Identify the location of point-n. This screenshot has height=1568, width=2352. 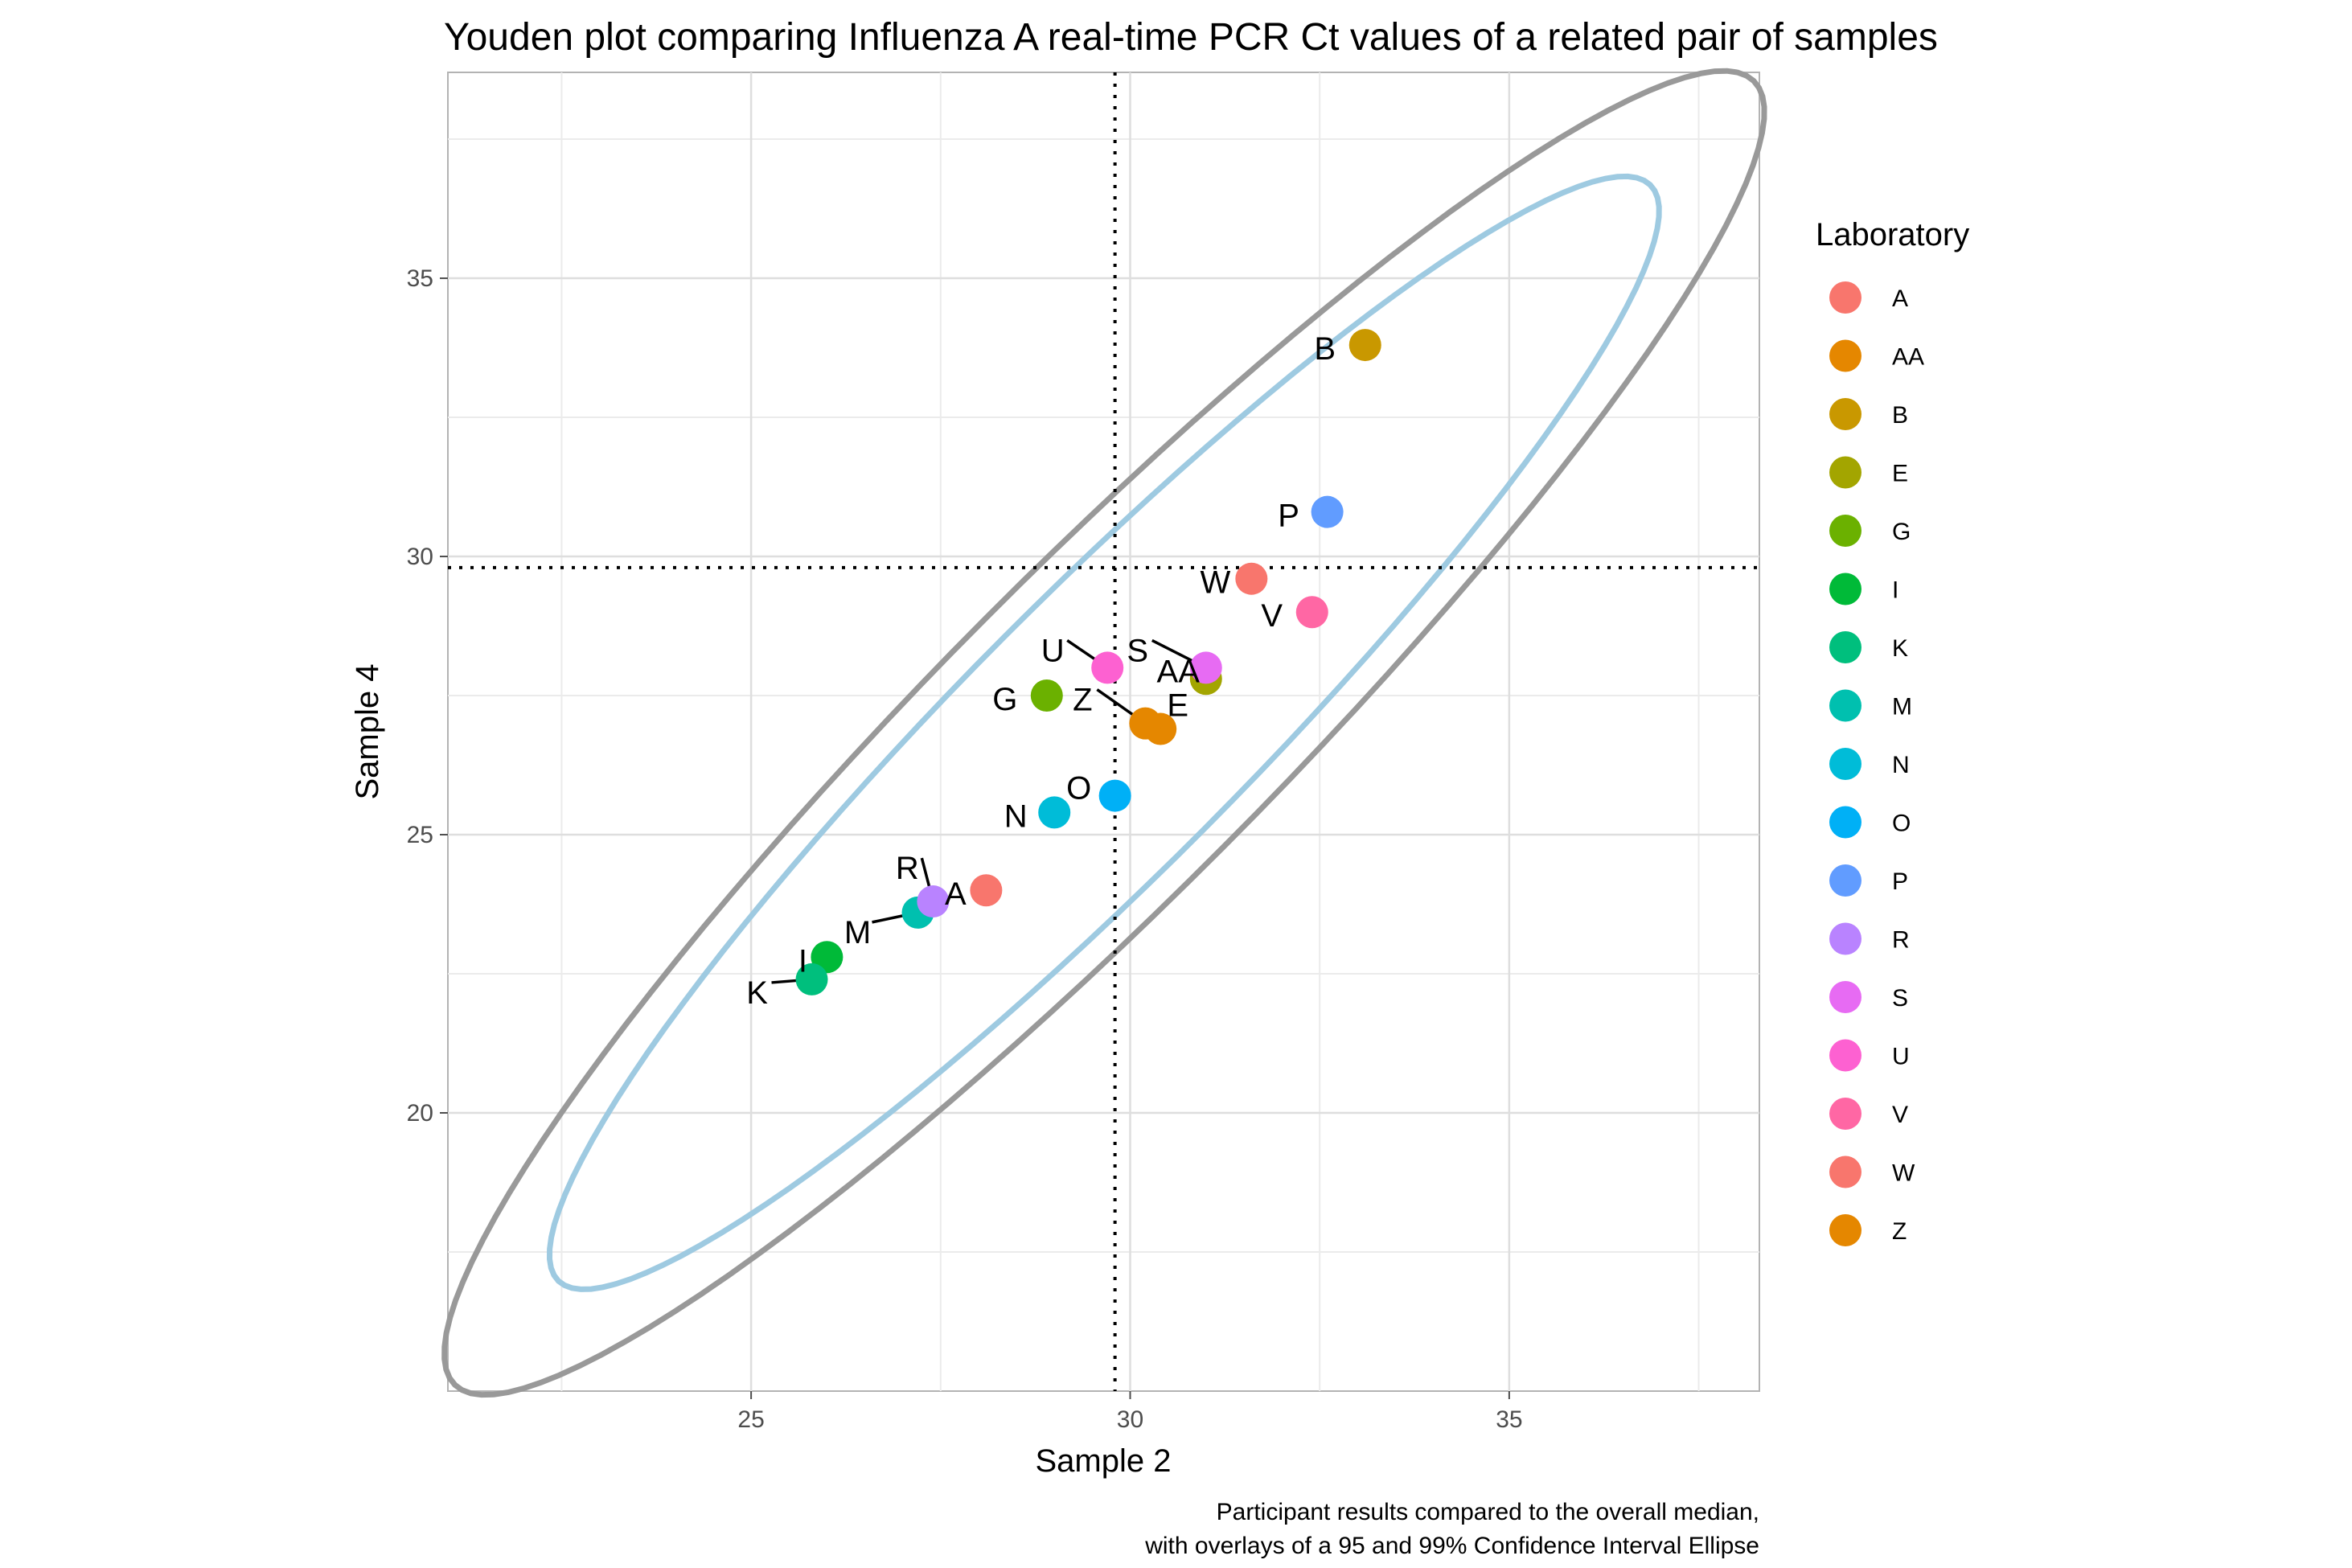
(1054, 812).